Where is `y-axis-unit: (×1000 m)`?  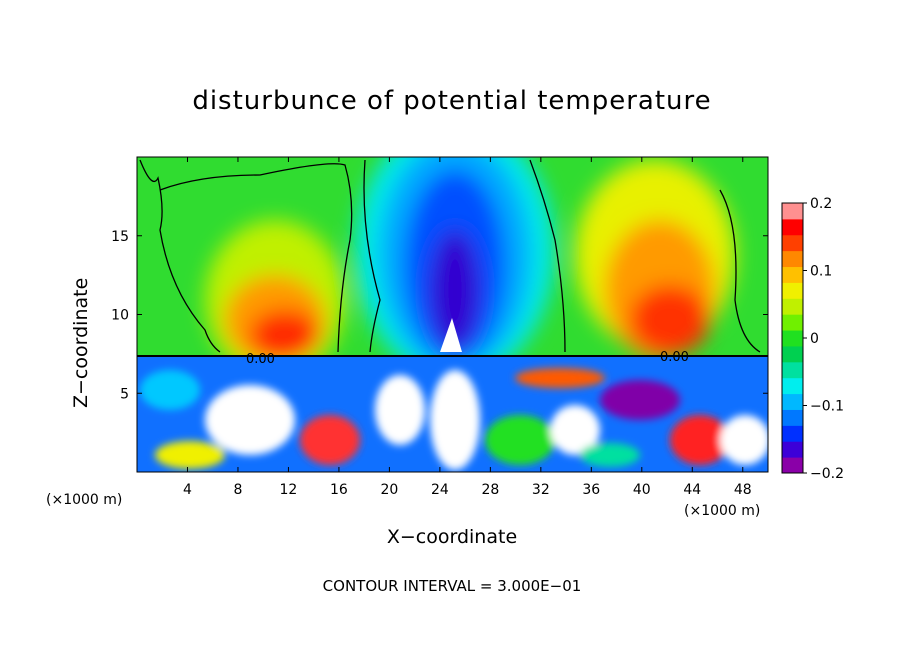
y-axis-unit: (×1000 m) is located at coordinates (84, 500).